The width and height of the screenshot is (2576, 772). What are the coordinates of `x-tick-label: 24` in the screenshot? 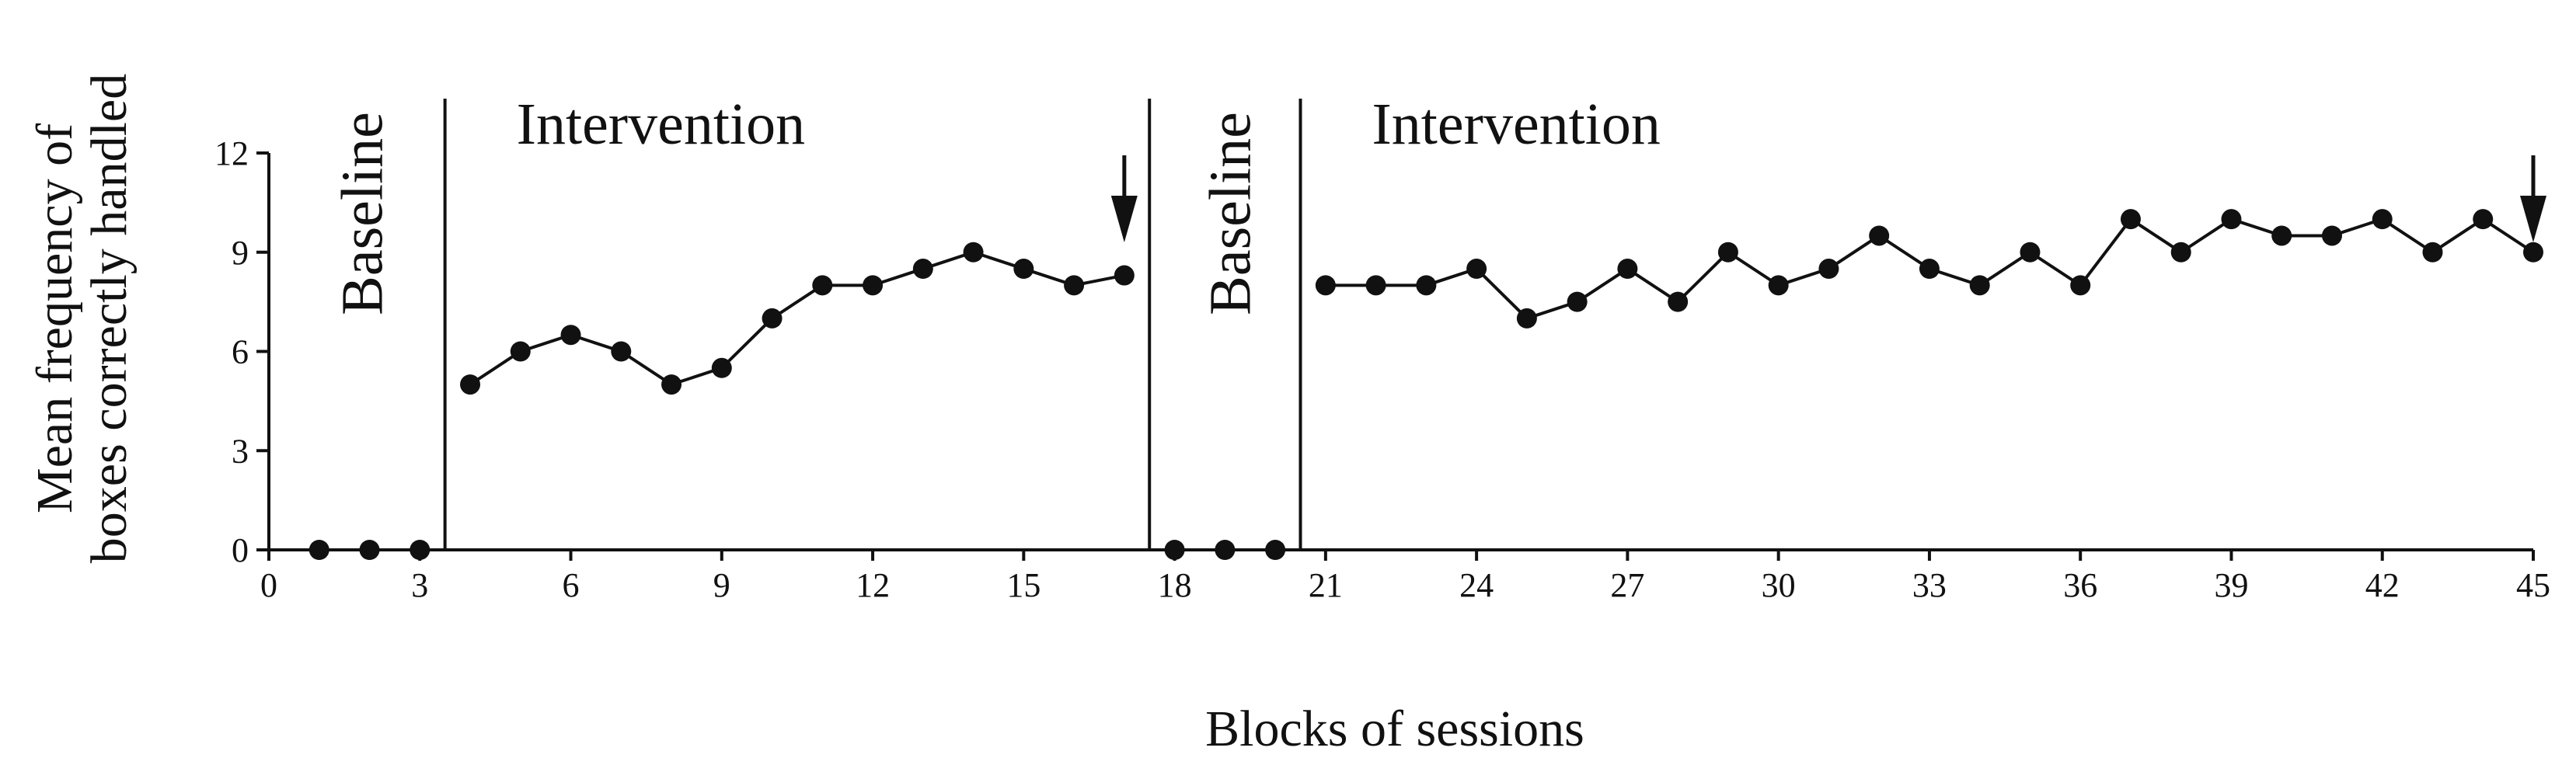 It's located at (1476, 585).